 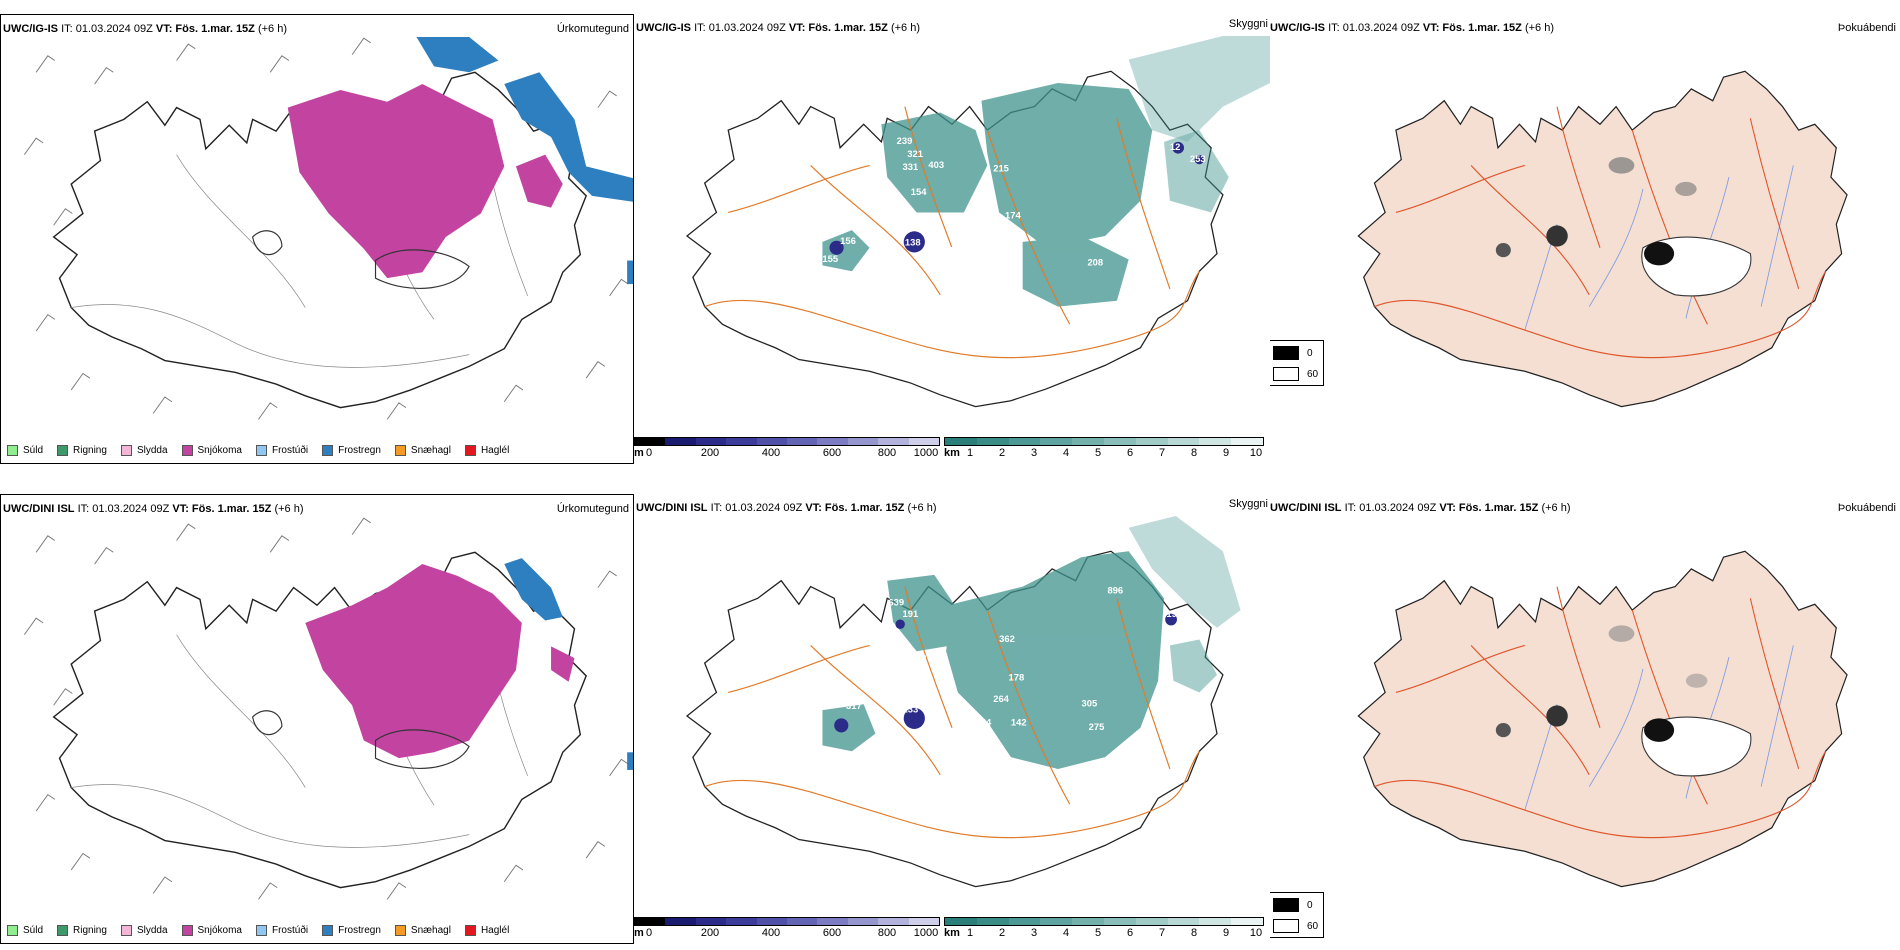 I want to click on vis-label: 76, so click(x=963, y=714).